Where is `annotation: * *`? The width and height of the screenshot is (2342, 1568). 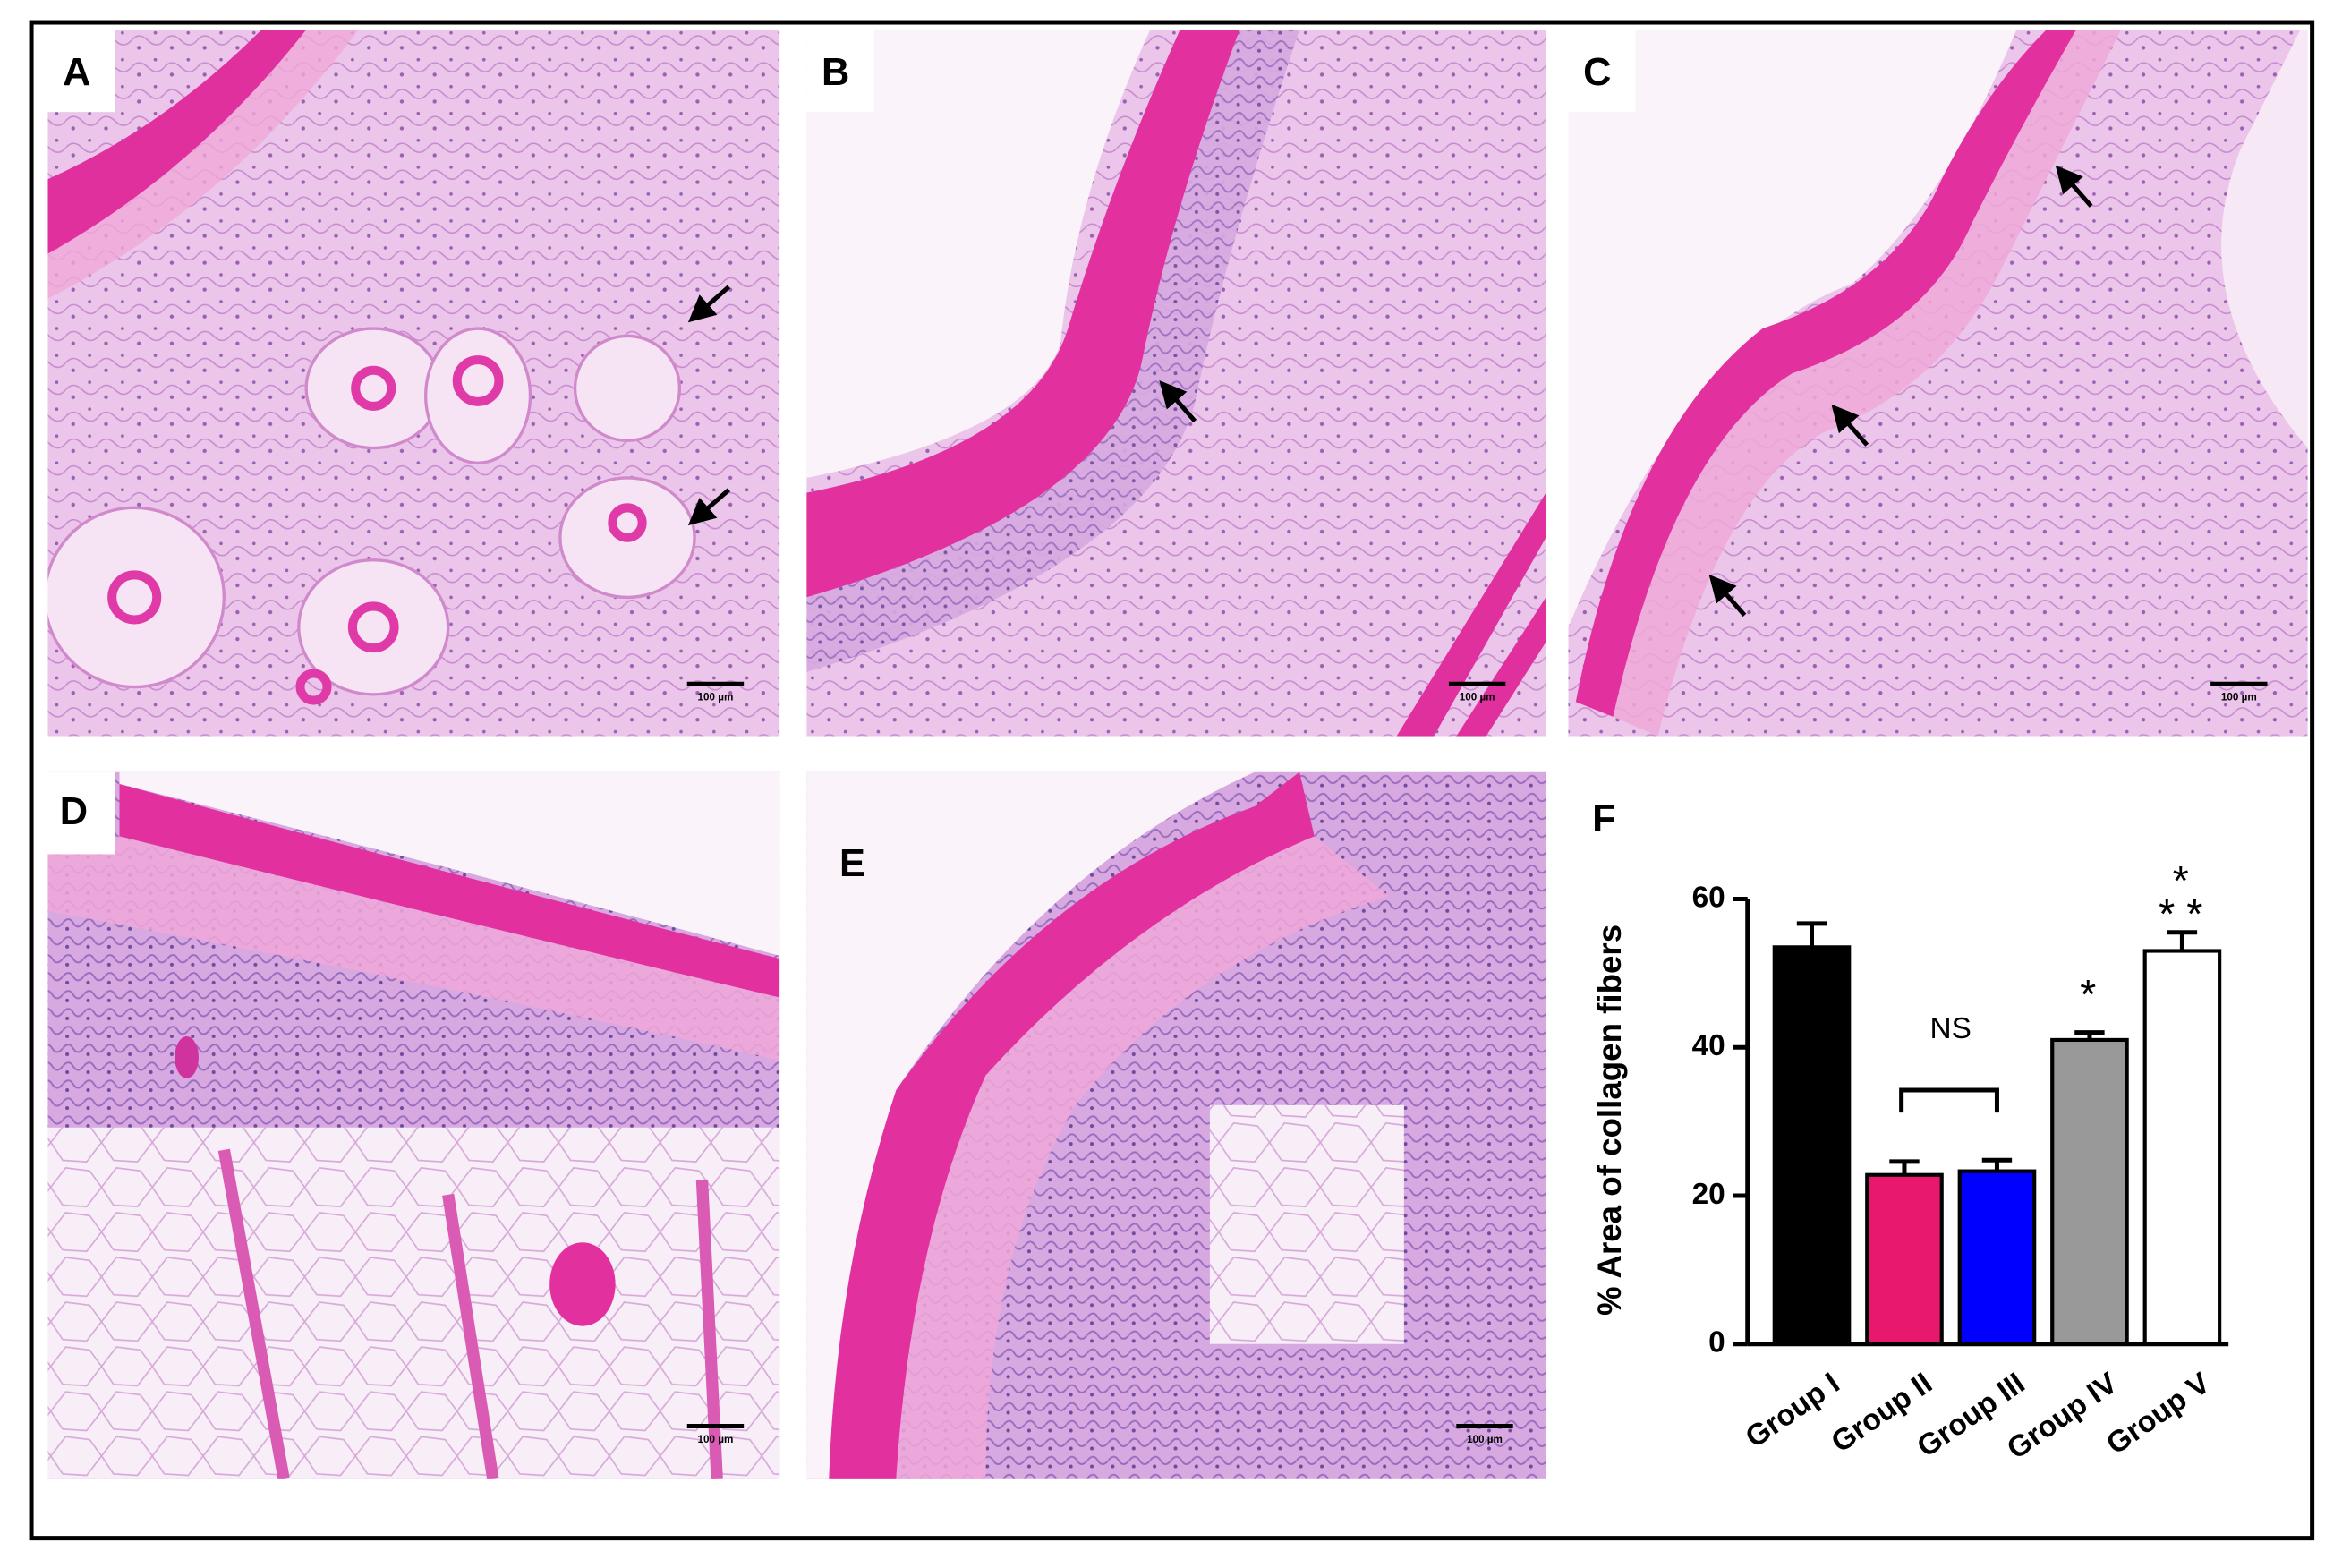 annotation: * * is located at coordinates (2180, 914).